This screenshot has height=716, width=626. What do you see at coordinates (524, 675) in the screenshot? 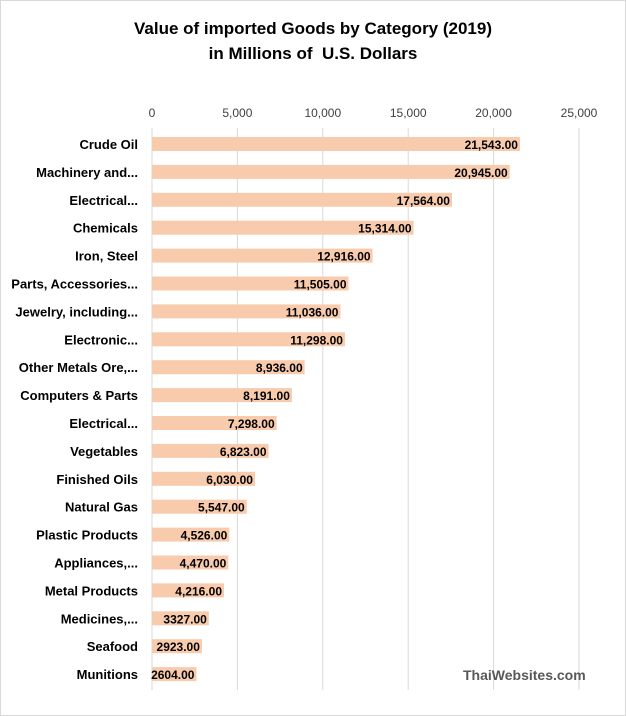
I see `watermark: ThaiWebsites.com` at bounding box center [524, 675].